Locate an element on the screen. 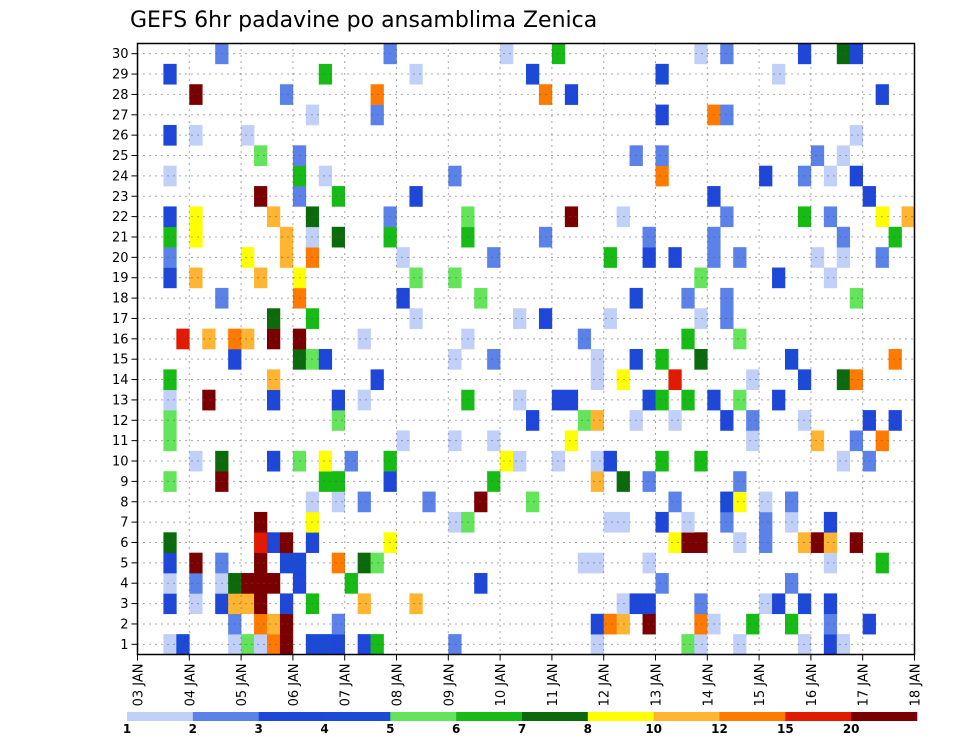  y-tick-label: 24 is located at coordinates (120, 176).